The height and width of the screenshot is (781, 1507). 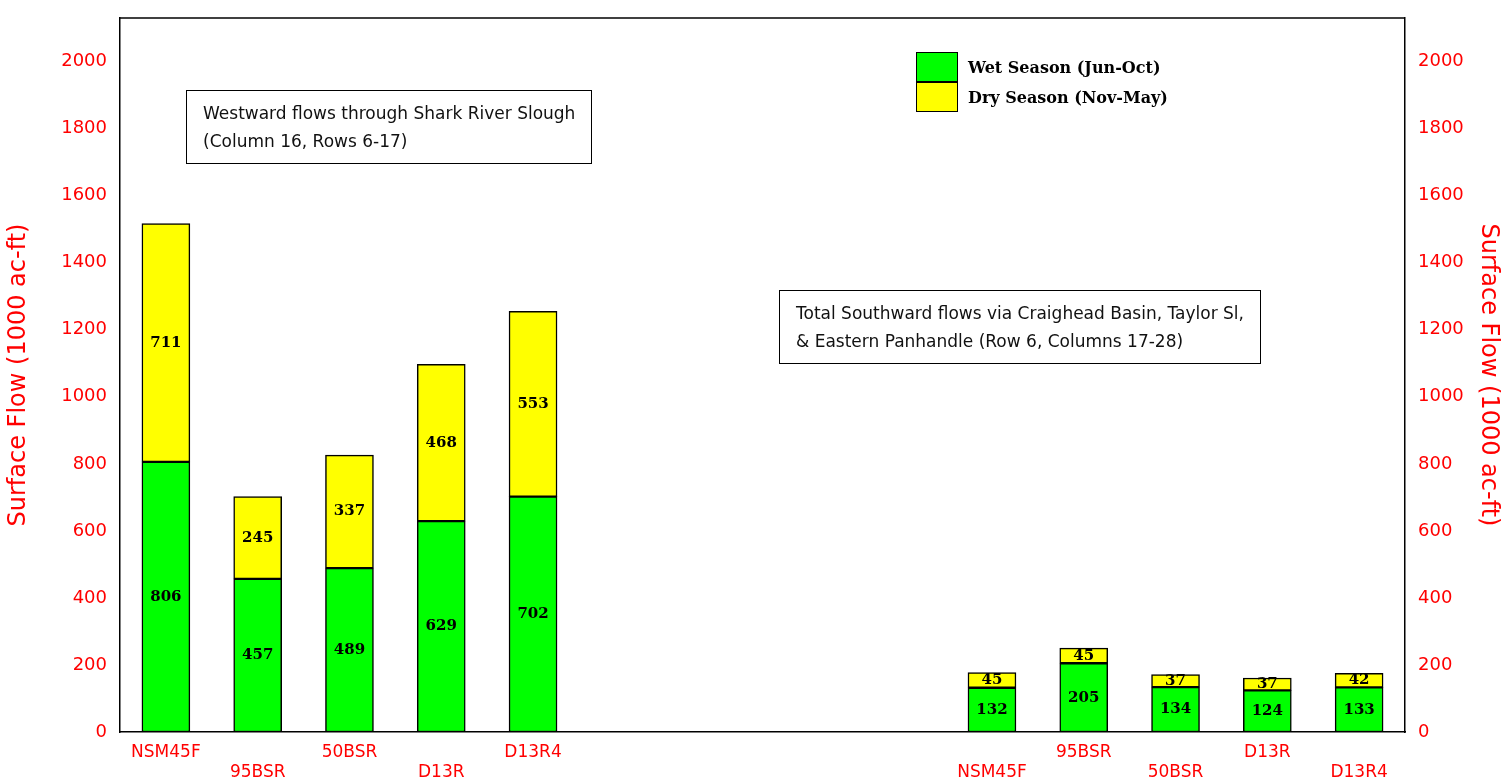 I want to click on y-tick-label: 0, so click(x=101, y=730).